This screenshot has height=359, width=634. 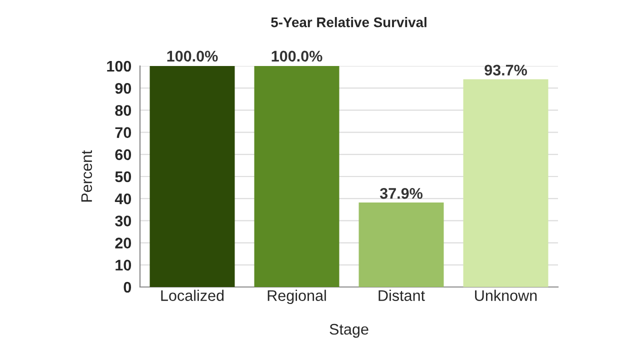 I want to click on y-tick-label: 90, so click(x=123, y=88).